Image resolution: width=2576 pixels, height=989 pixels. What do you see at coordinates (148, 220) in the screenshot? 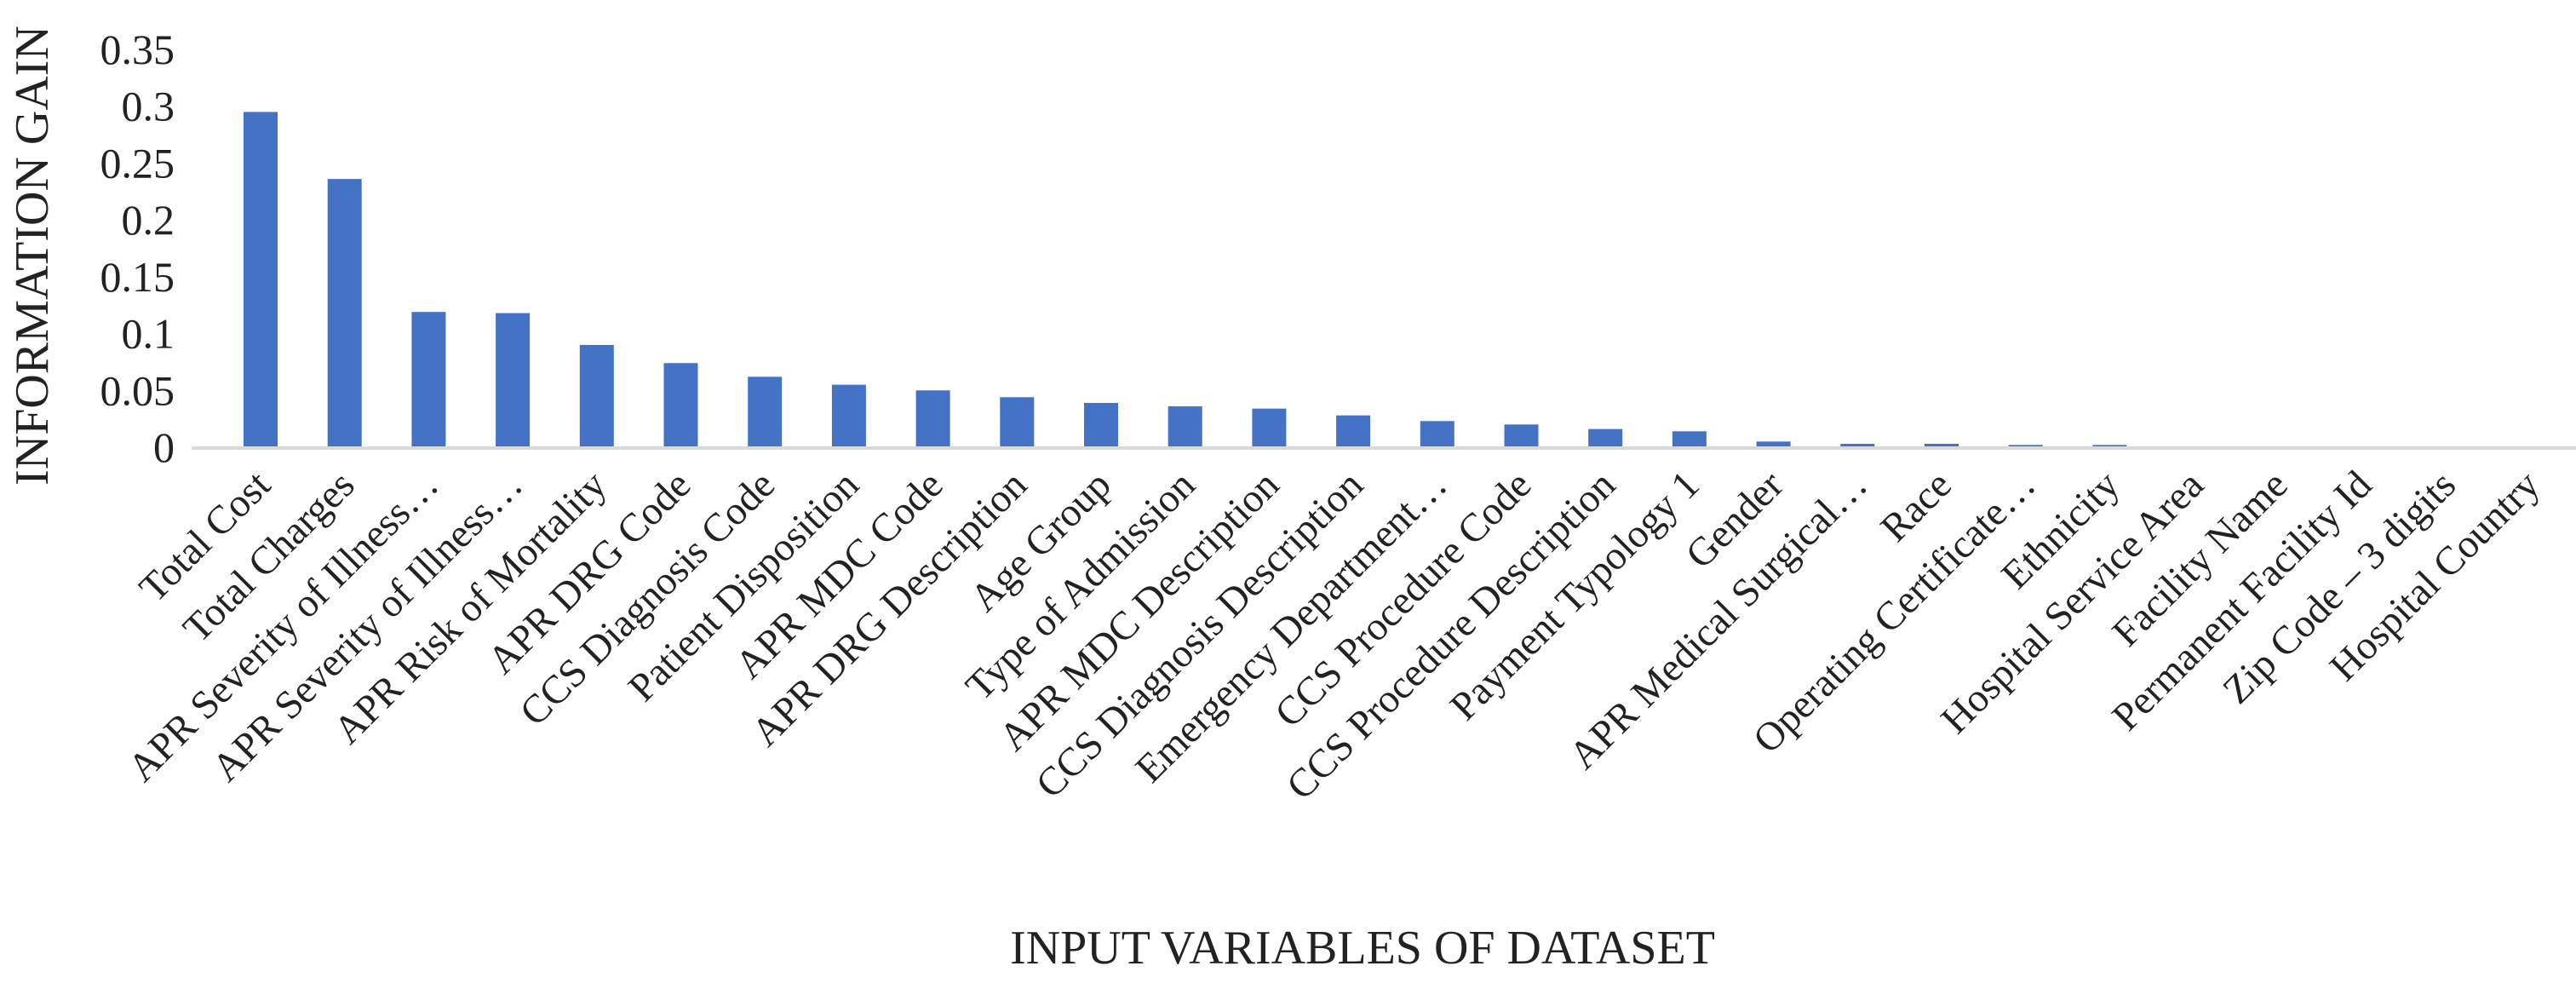
I see `y-tick-label: 0.2` at bounding box center [148, 220].